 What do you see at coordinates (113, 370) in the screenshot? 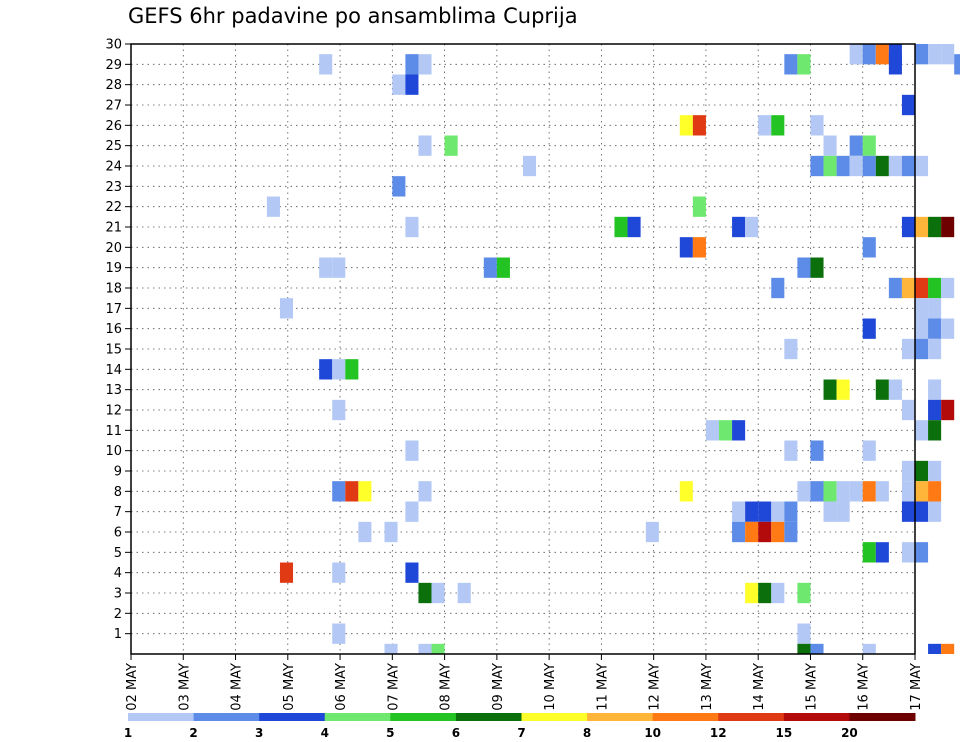
I see `y-tick-label: 14` at bounding box center [113, 370].